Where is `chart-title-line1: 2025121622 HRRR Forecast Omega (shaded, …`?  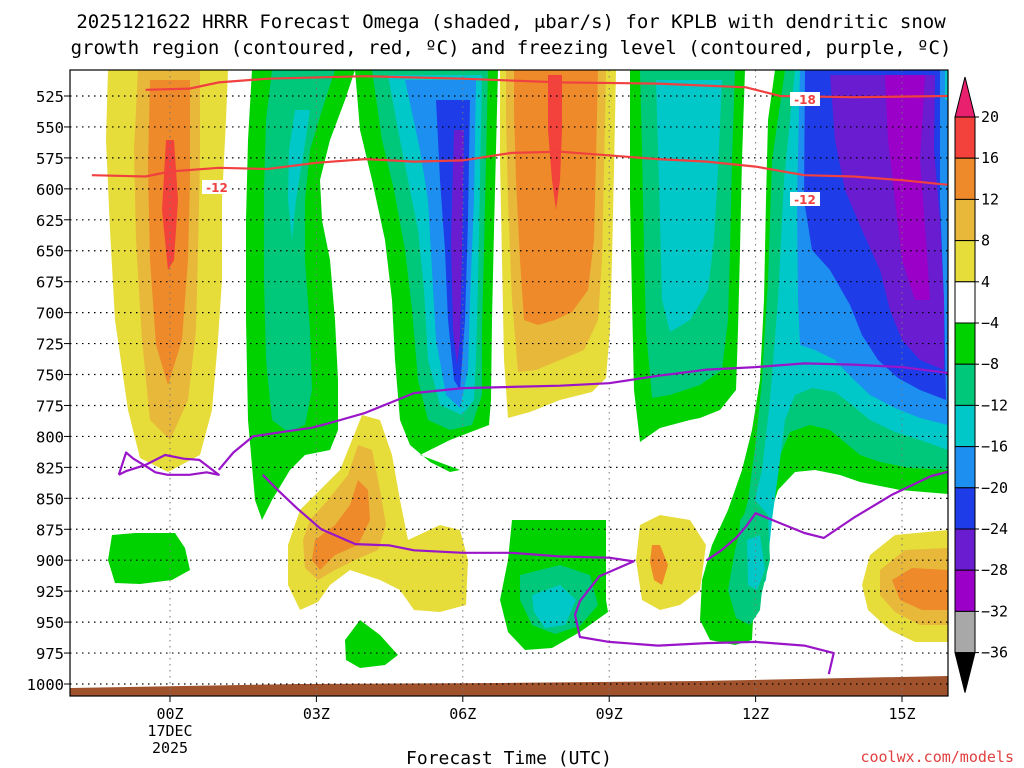 chart-title-line1: 2025121622 HRRR Forecast Omega (shaded, … is located at coordinates (511, 22).